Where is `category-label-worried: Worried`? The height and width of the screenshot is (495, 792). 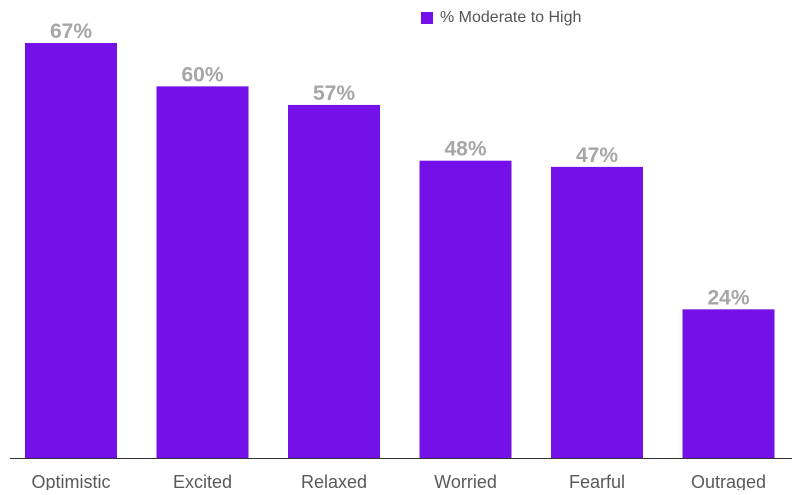 category-label-worried: Worried is located at coordinates (465, 481).